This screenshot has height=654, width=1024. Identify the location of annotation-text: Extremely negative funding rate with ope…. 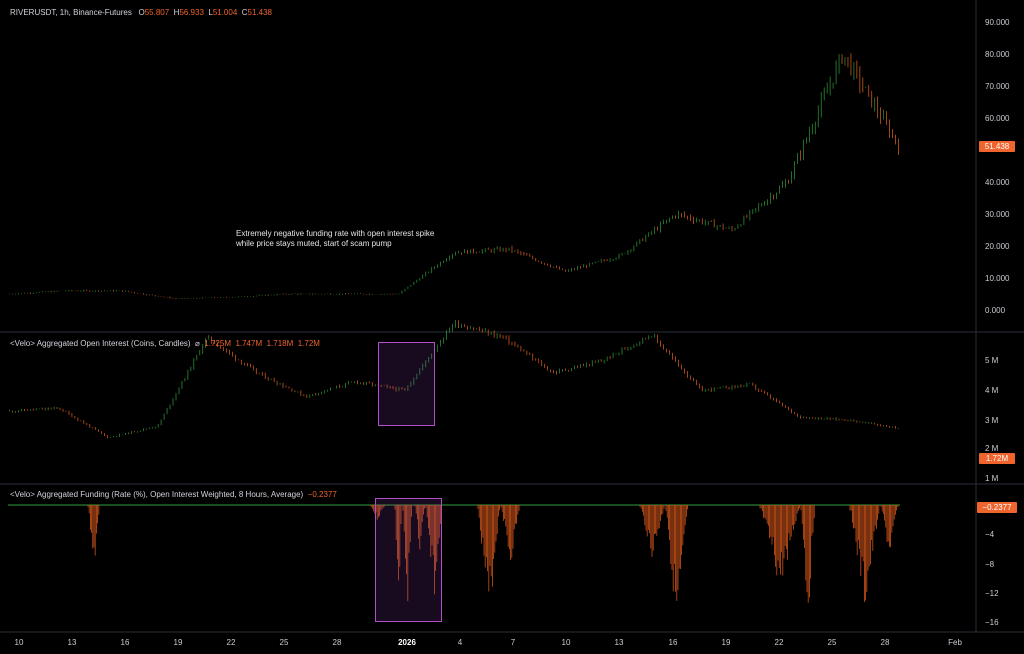
(335, 239).